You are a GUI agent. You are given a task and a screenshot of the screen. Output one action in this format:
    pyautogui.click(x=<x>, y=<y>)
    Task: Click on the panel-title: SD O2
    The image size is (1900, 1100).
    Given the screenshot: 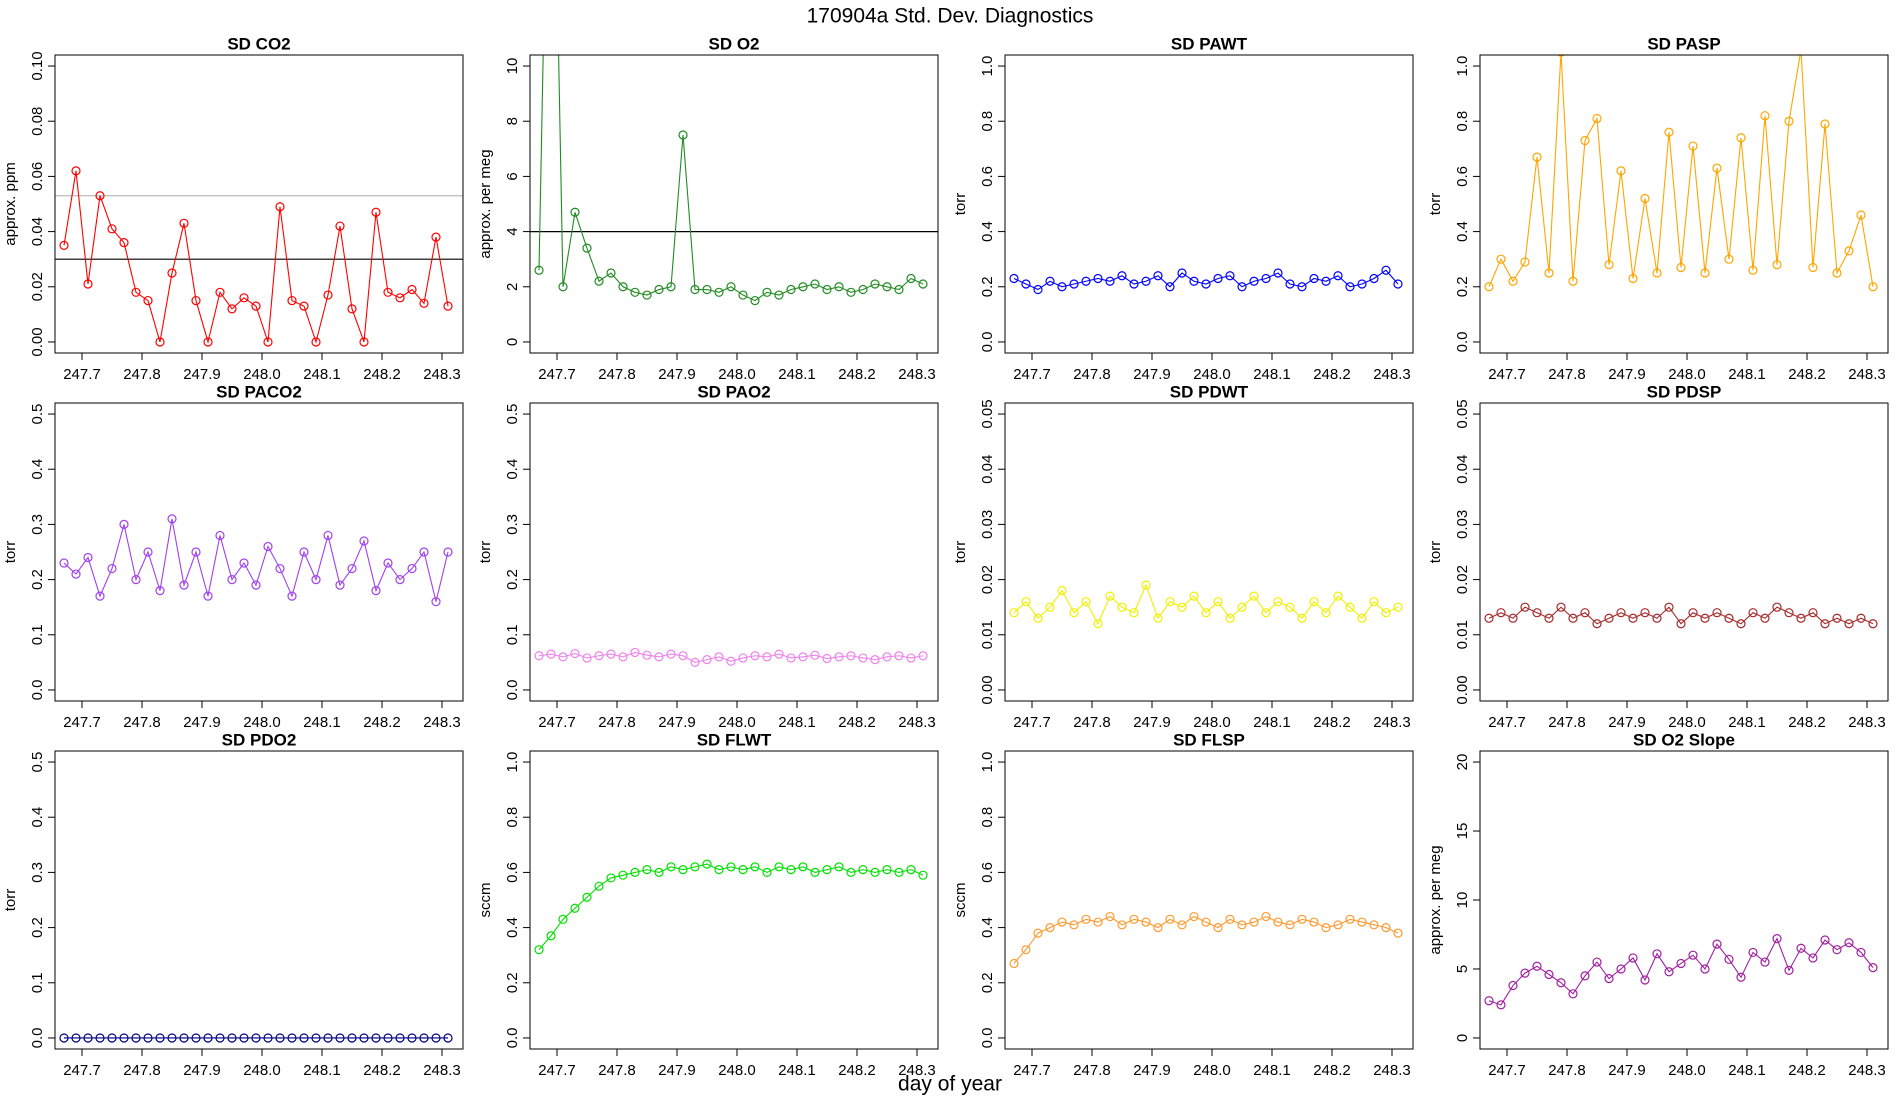 What is the action you would take?
    pyautogui.click(x=733, y=43)
    